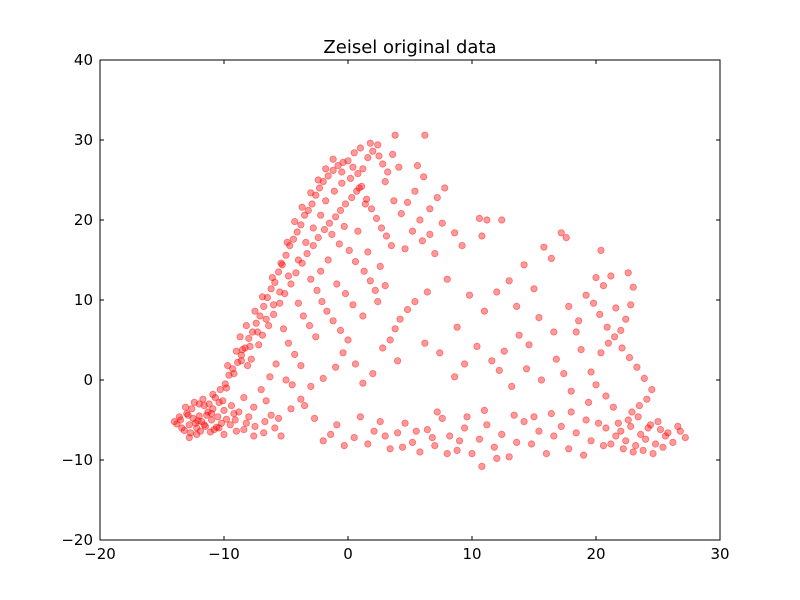 The image size is (800, 600). Describe the element at coordinates (409, 47) in the screenshot. I see `chart-title: Zeisel original data` at that location.